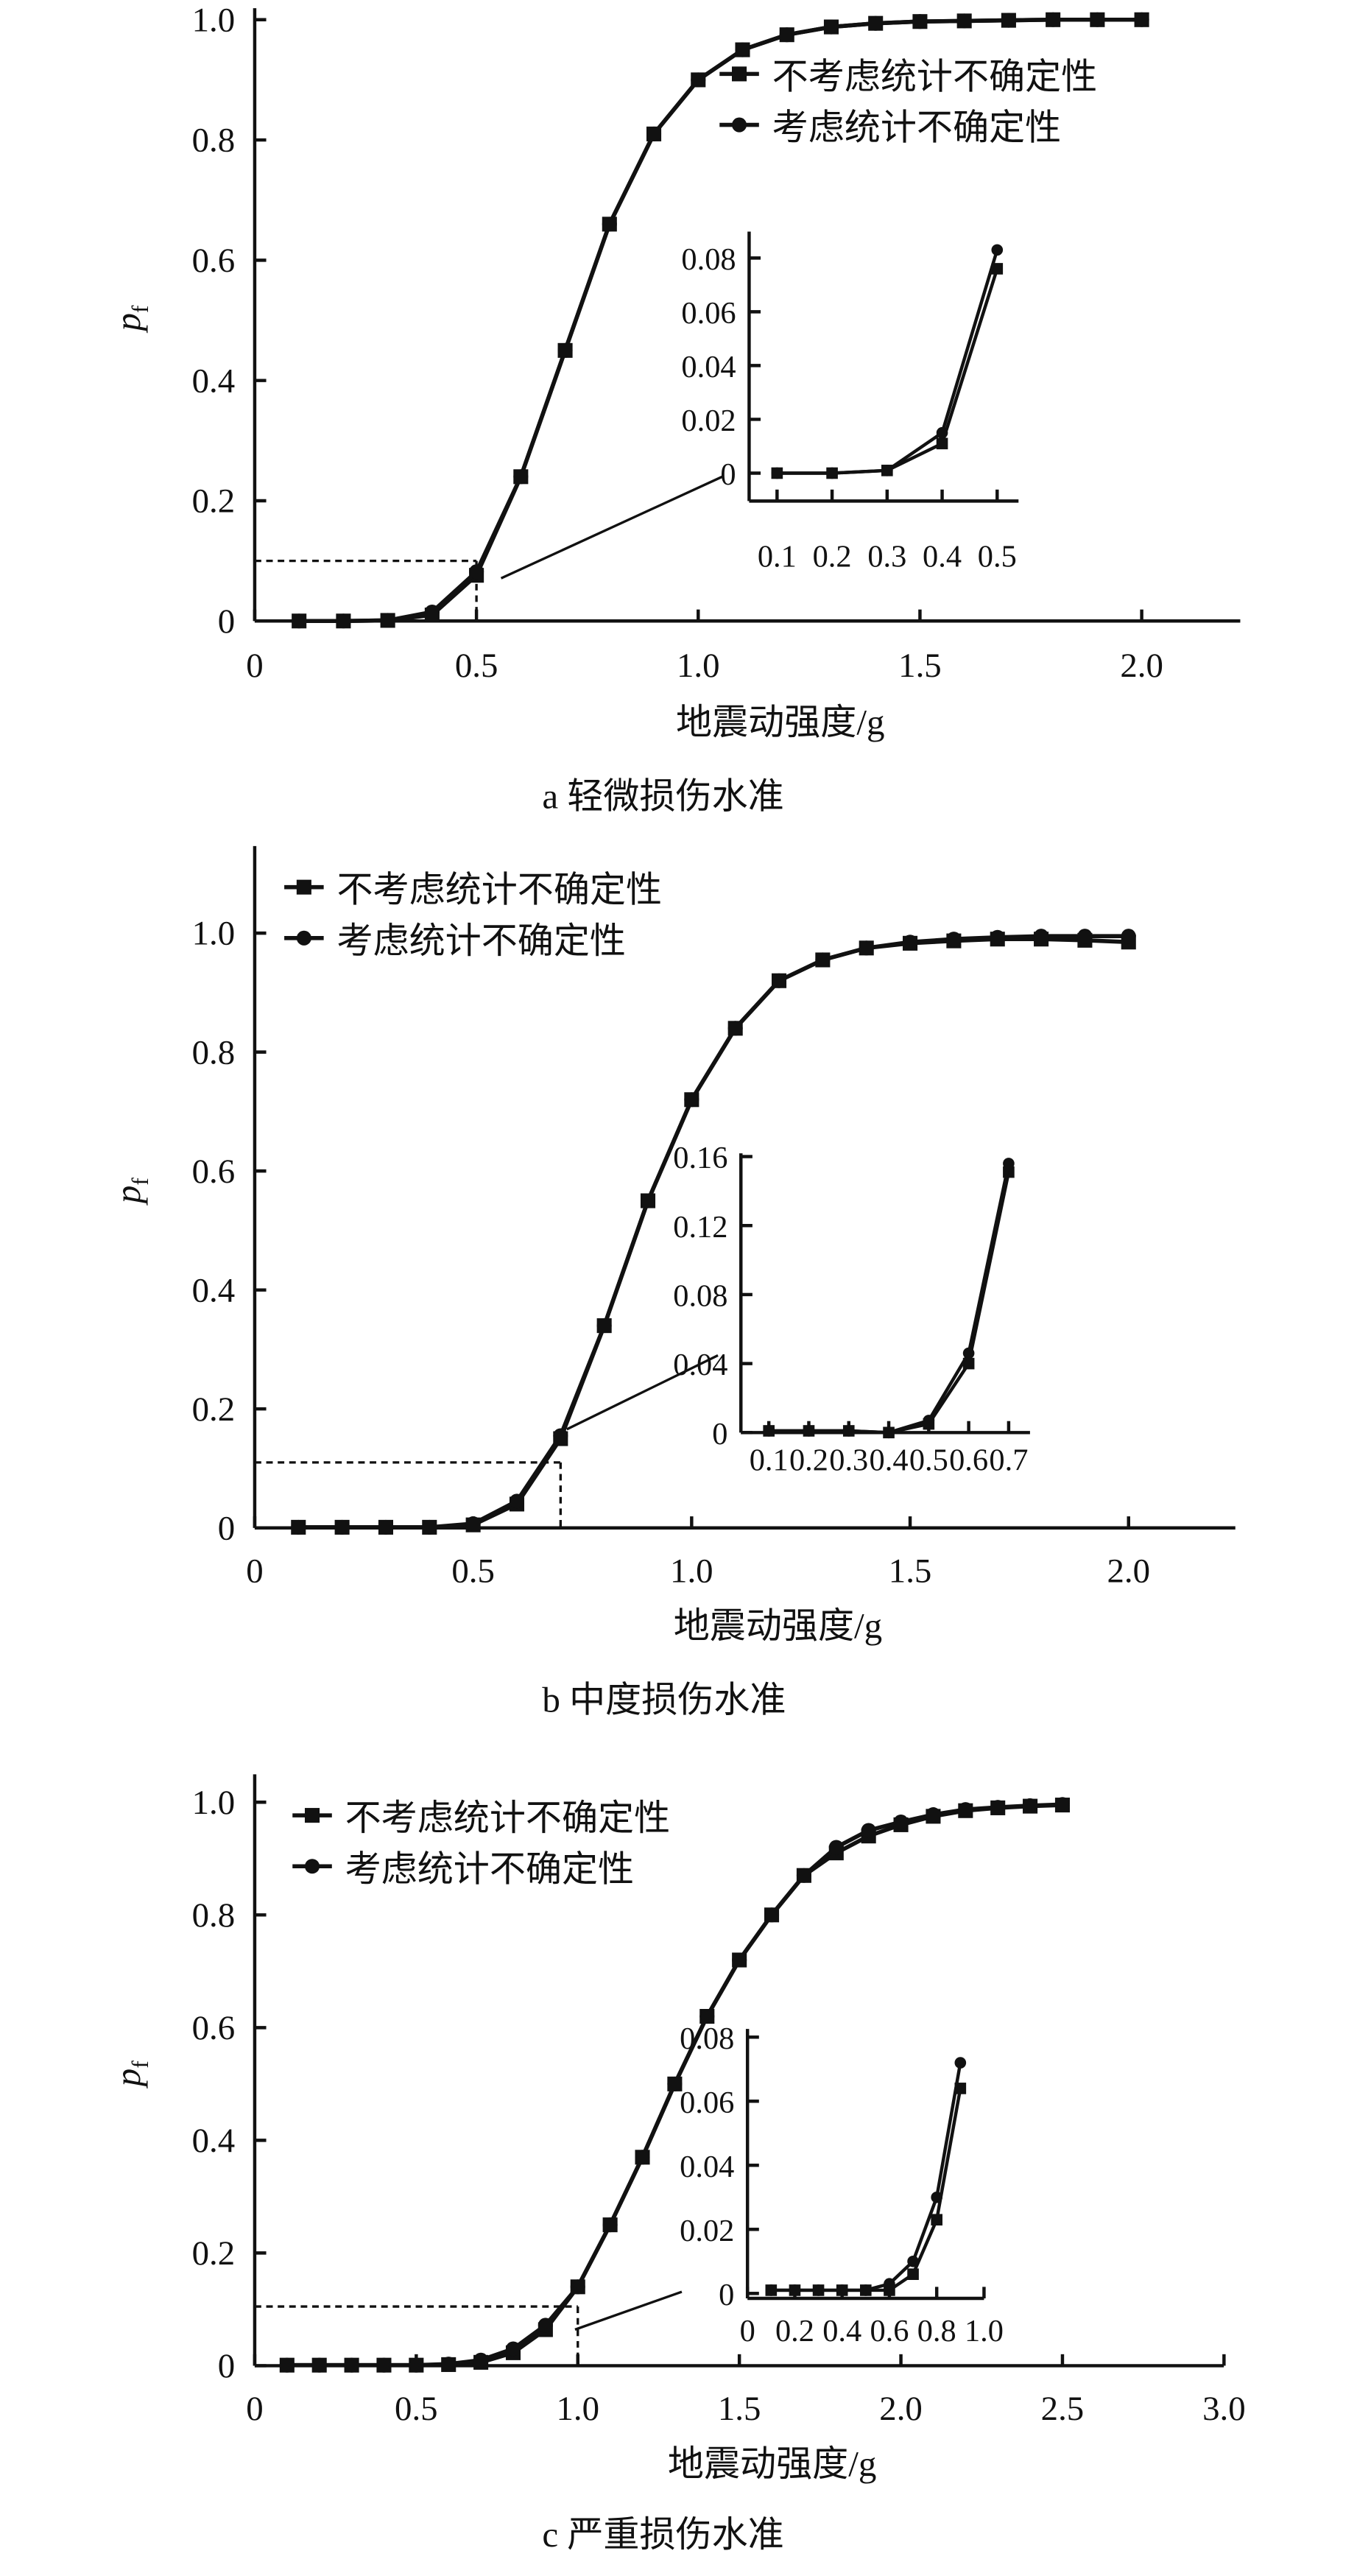 The image size is (1357, 2576). I want to click on y-tick-label: 0.4, so click(214, 1290).